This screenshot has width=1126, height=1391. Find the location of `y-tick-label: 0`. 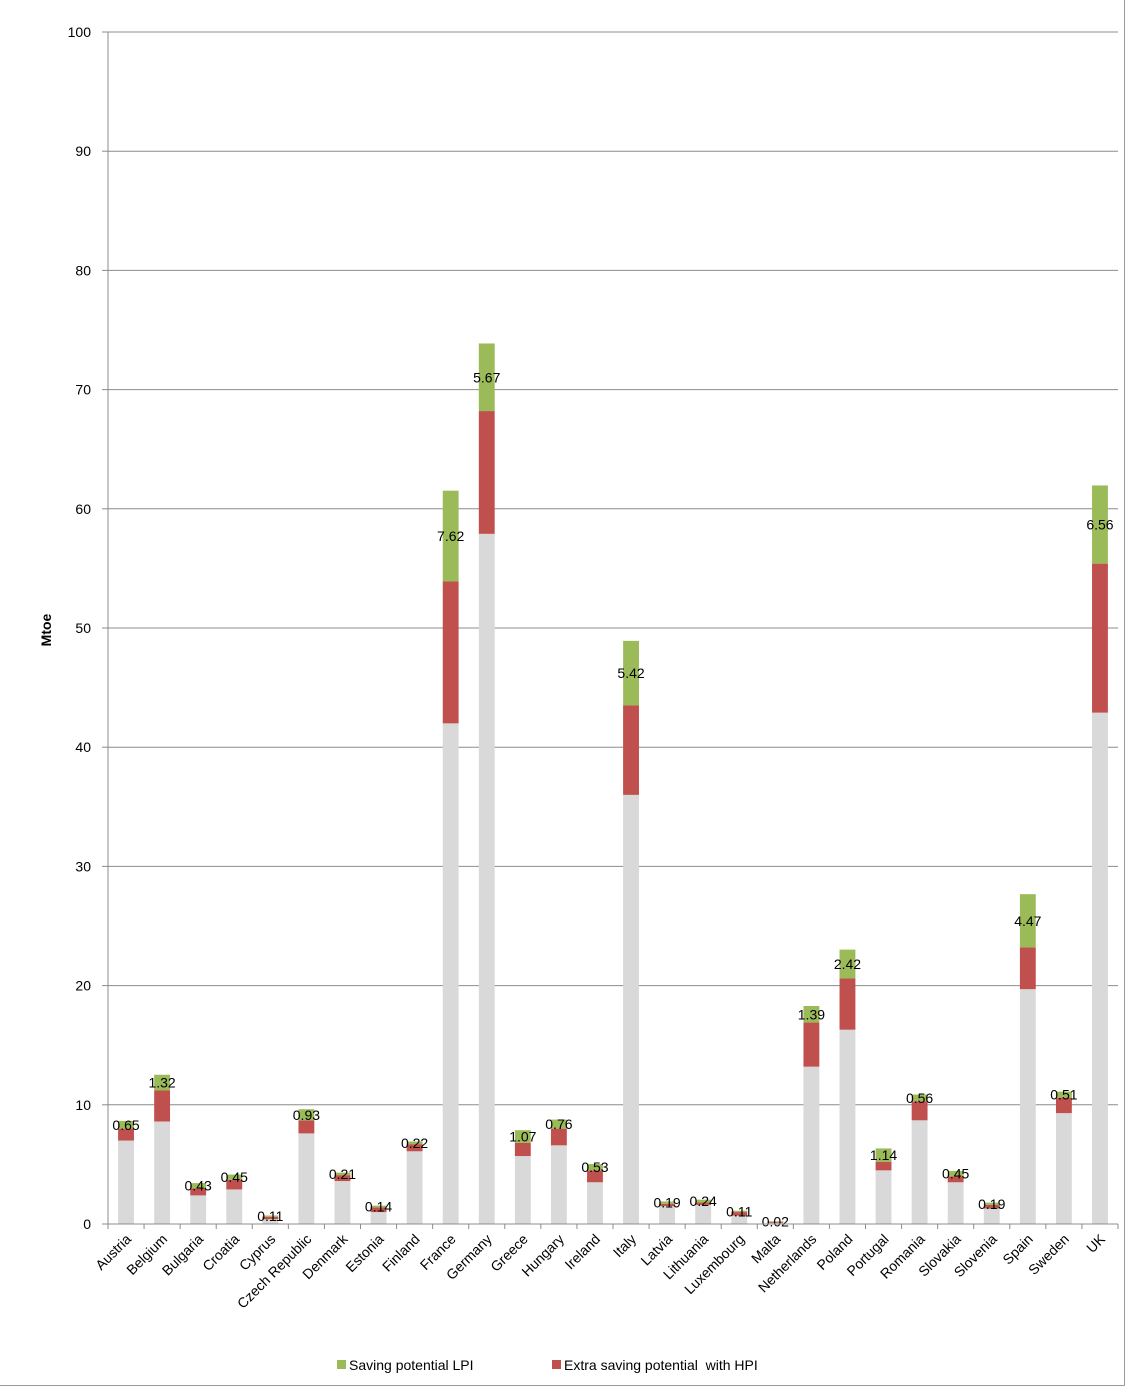

y-tick-label: 0 is located at coordinates (87, 1224).